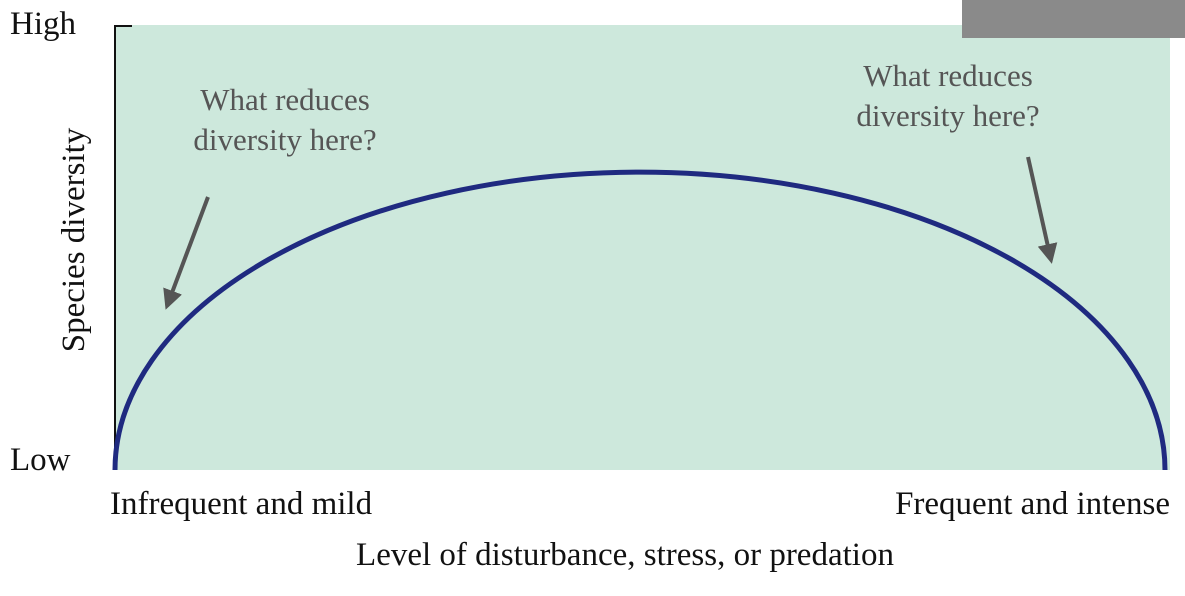  I want to click on x-left-label: Infrequent and mild, so click(241, 504).